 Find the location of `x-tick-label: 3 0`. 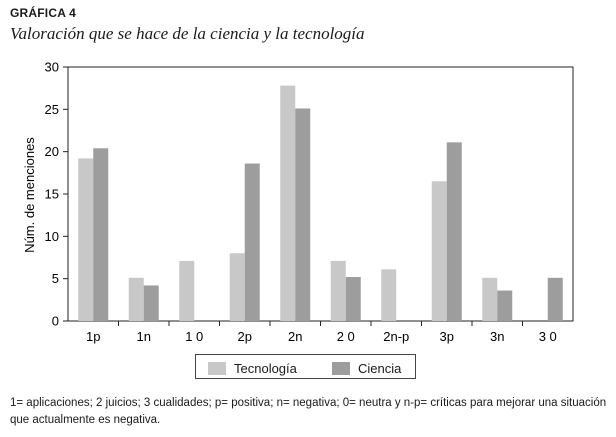

x-tick-label: 3 0 is located at coordinates (548, 336).